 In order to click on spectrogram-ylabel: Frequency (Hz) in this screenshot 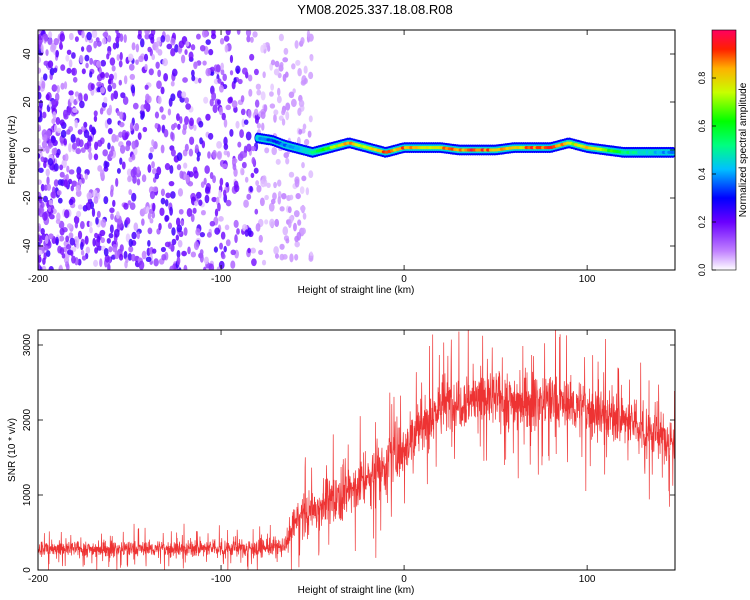, I will do `click(12, 150)`.